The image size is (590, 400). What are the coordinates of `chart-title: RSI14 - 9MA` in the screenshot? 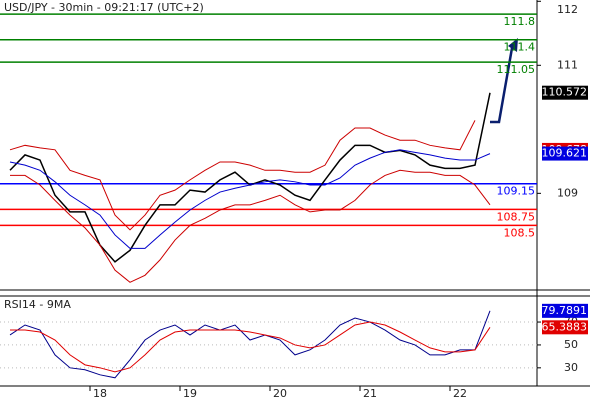 It's located at (37, 304).